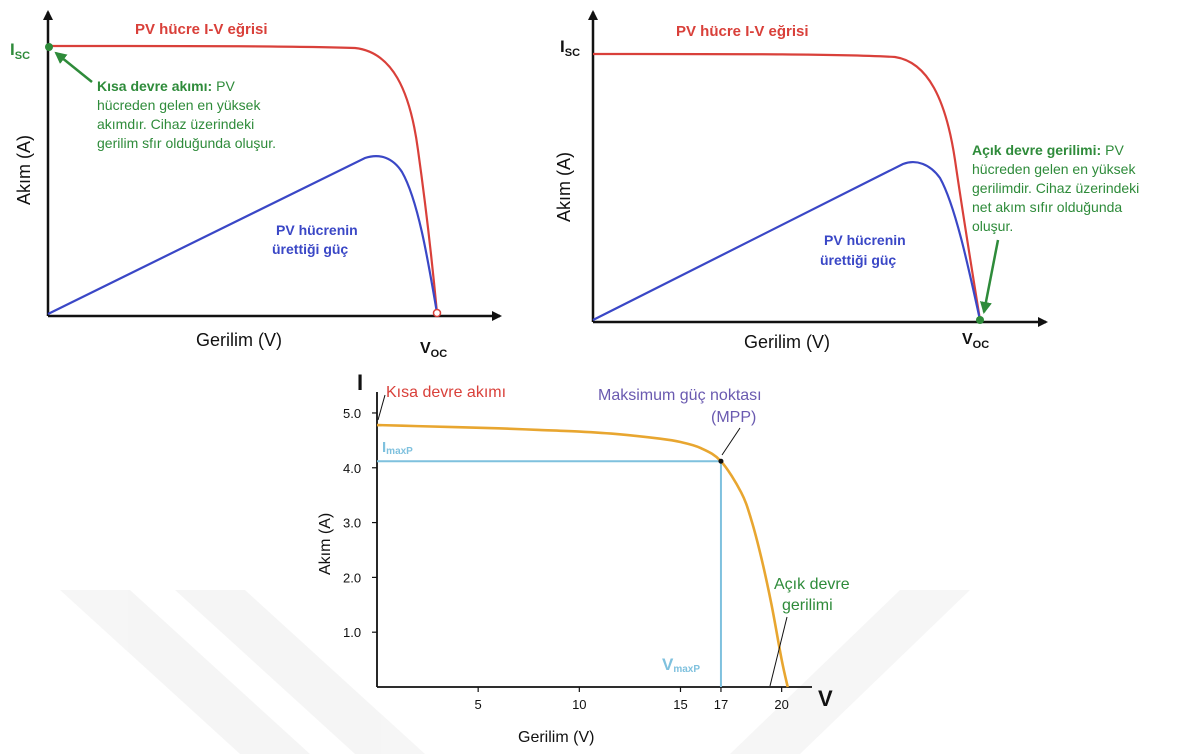  Describe the element at coordinates (24, 170) in the screenshot. I see `chart1-y-label: Akım (A)` at that location.